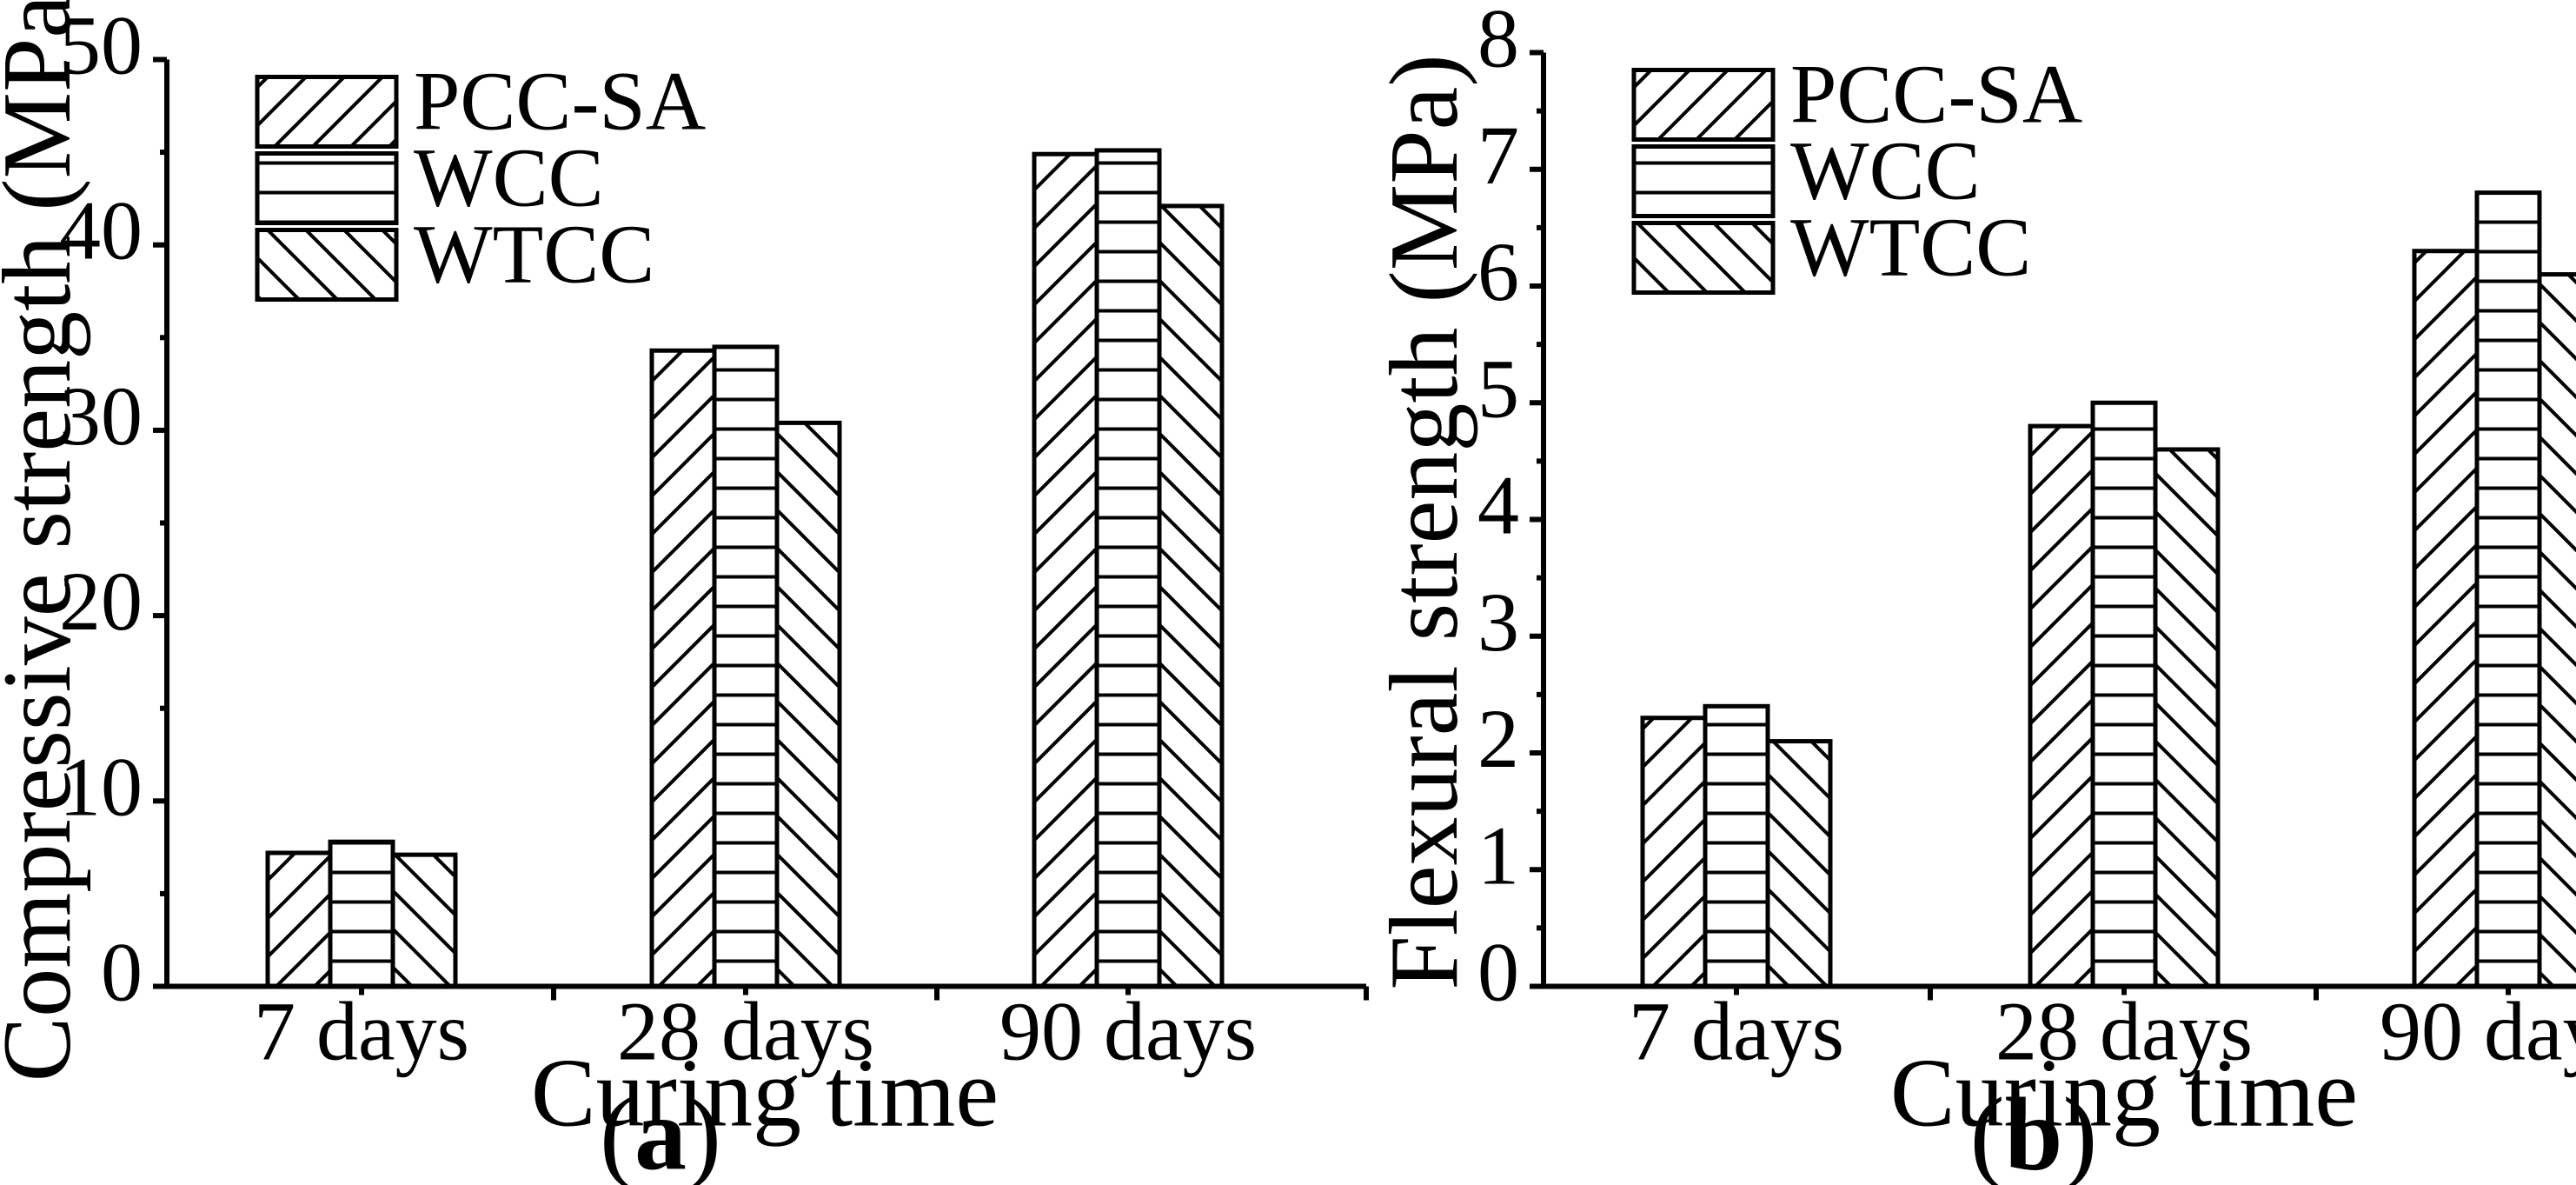 Image resolution: width=2576 pixels, height=1185 pixels. Describe the element at coordinates (424, 920) in the screenshot. I see `bar-a-wtcc-7days` at that location.